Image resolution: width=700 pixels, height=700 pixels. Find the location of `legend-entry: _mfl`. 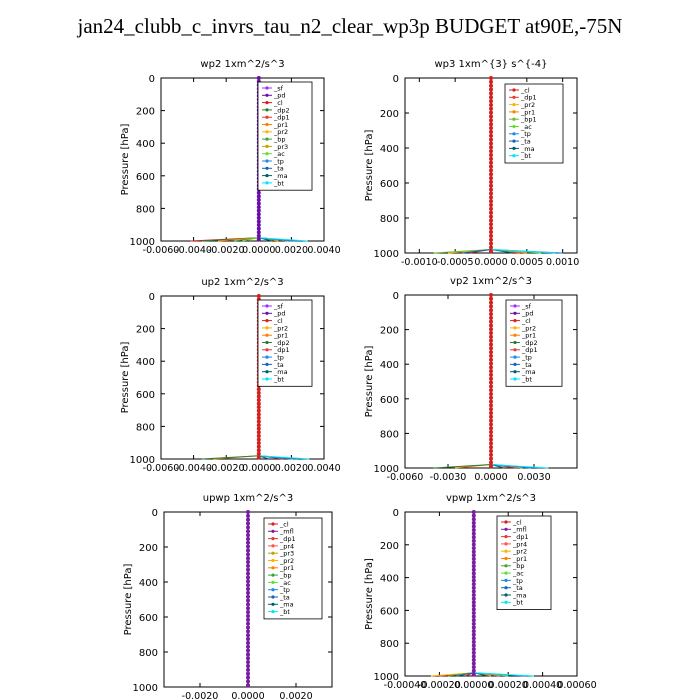

legend-entry: _mfl is located at coordinates (286, 532).